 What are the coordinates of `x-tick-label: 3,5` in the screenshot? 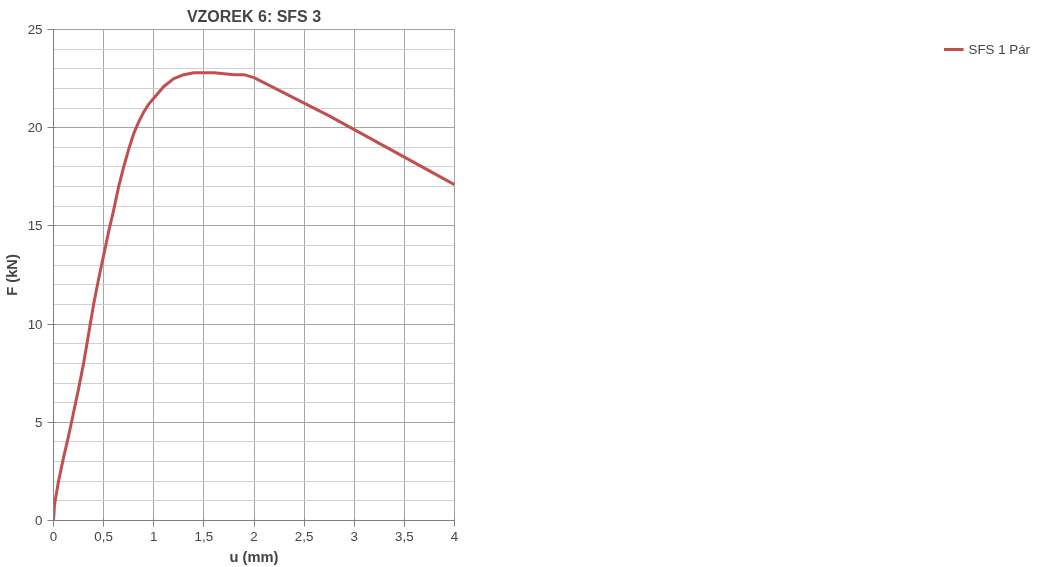 It's located at (404, 536).